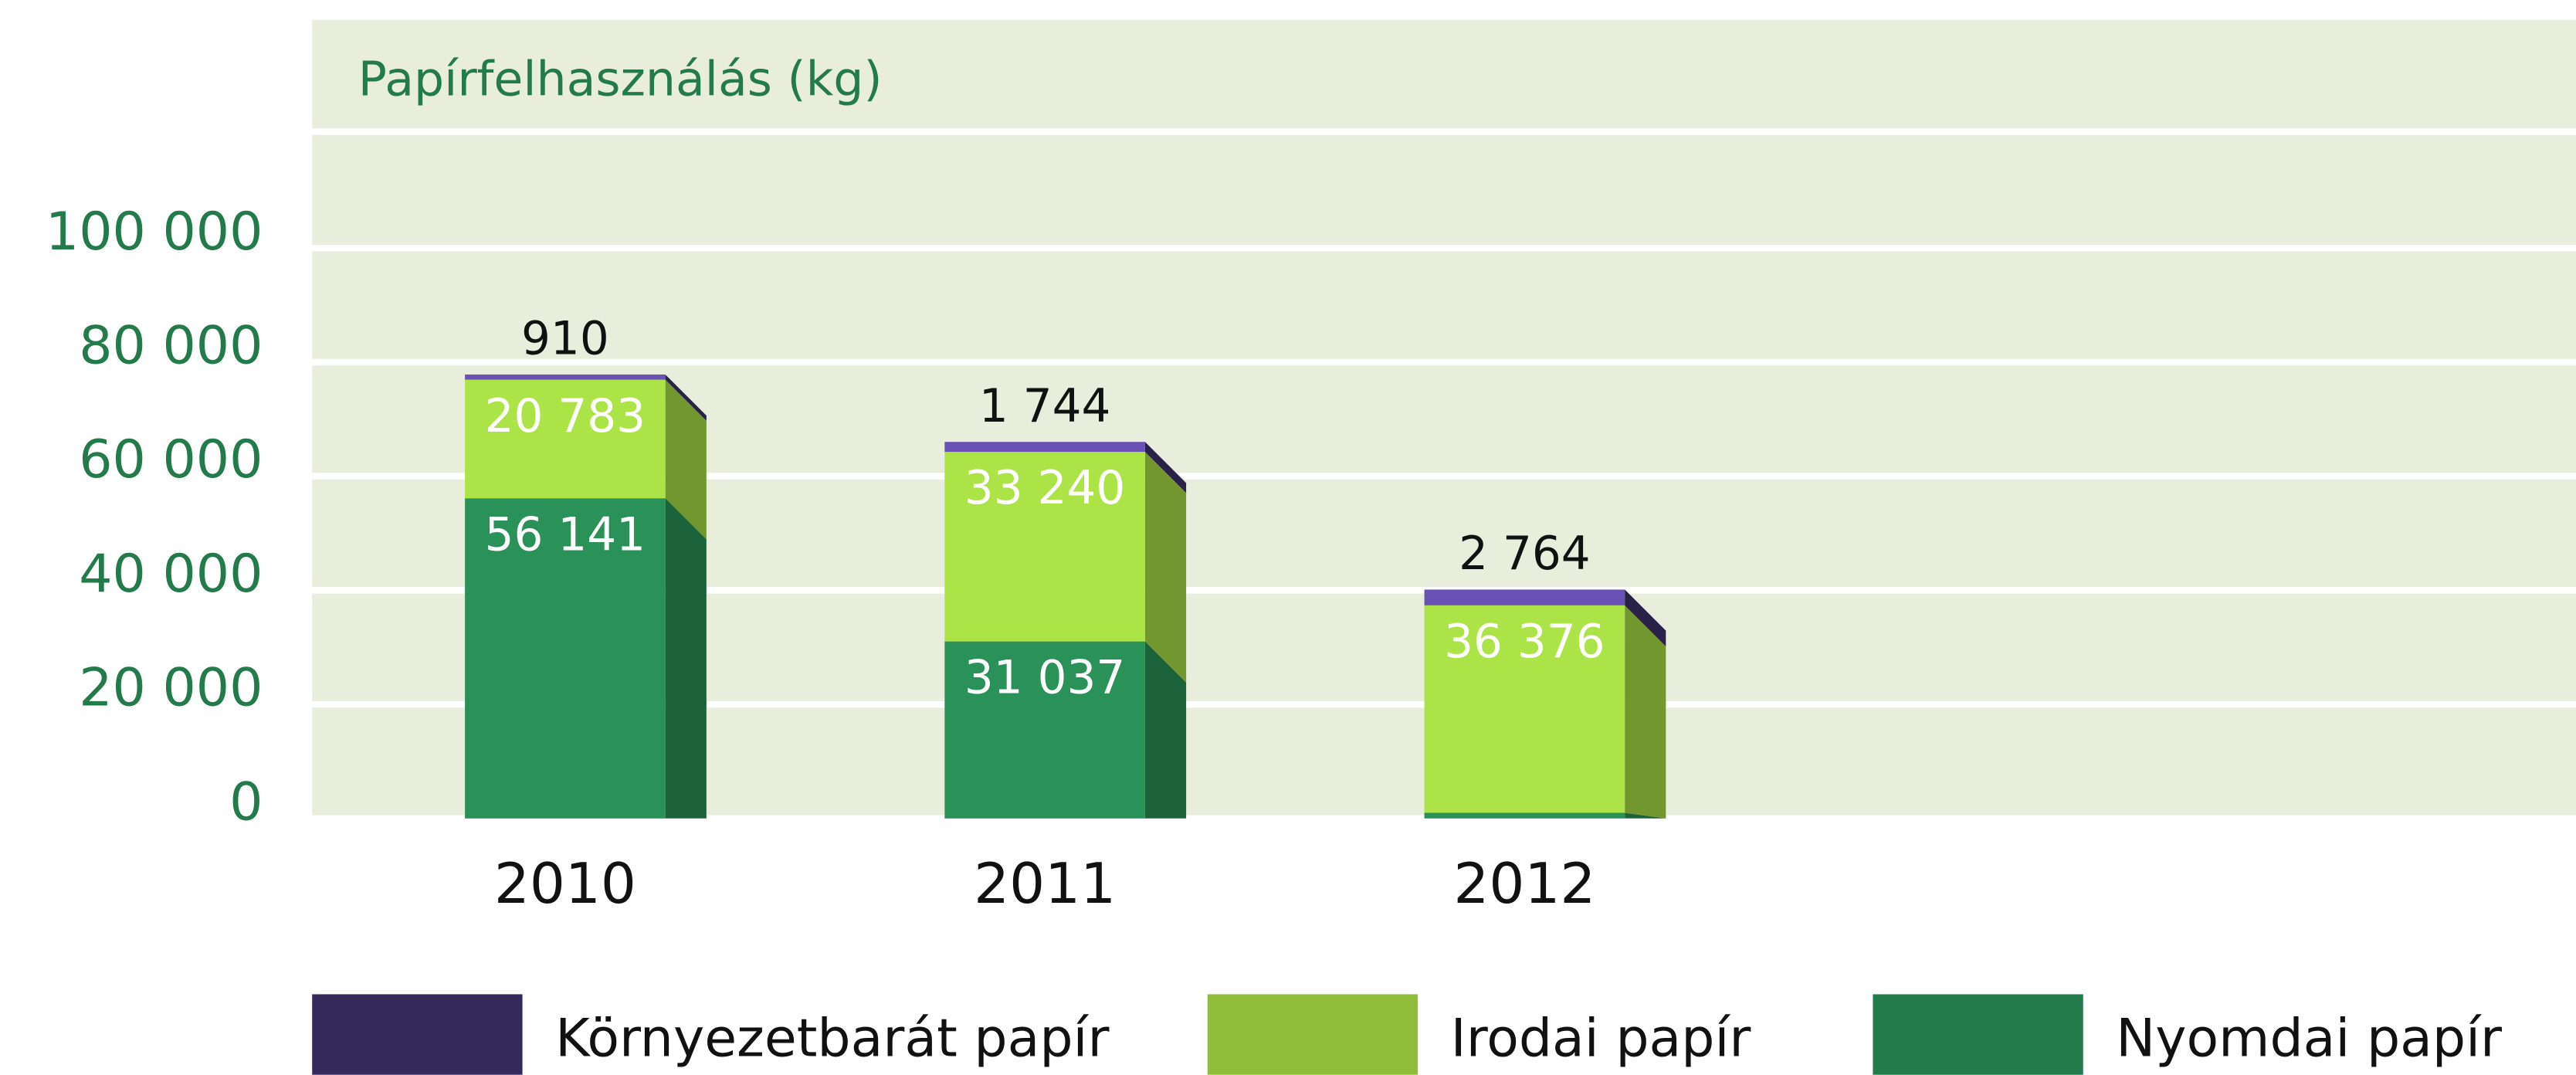 Image resolution: width=2576 pixels, height=1075 pixels. What do you see at coordinates (171, 574) in the screenshot?
I see `y-tick-label: 40 000` at bounding box center [171, 574].